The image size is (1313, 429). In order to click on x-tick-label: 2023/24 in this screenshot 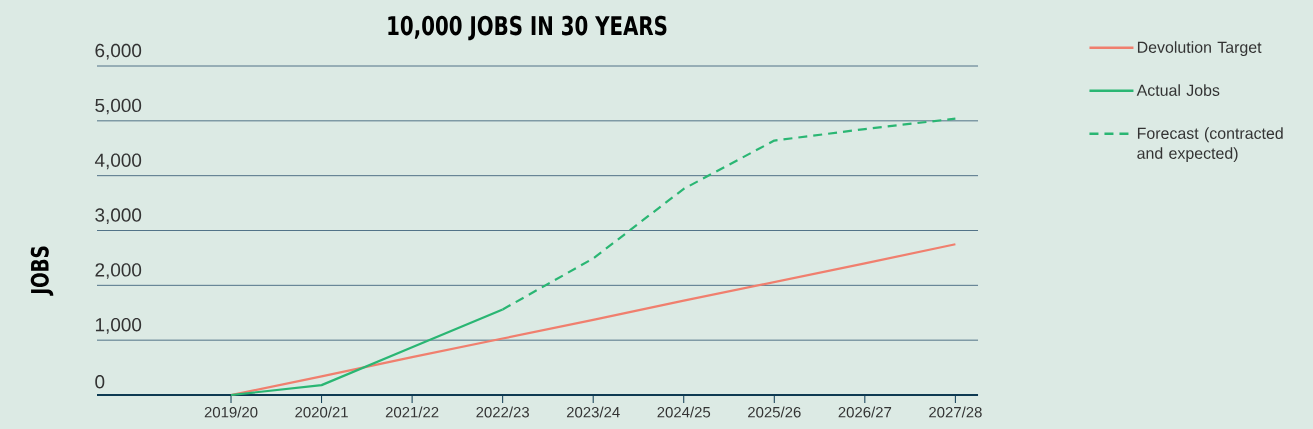, I will do `click(593, 412)`.